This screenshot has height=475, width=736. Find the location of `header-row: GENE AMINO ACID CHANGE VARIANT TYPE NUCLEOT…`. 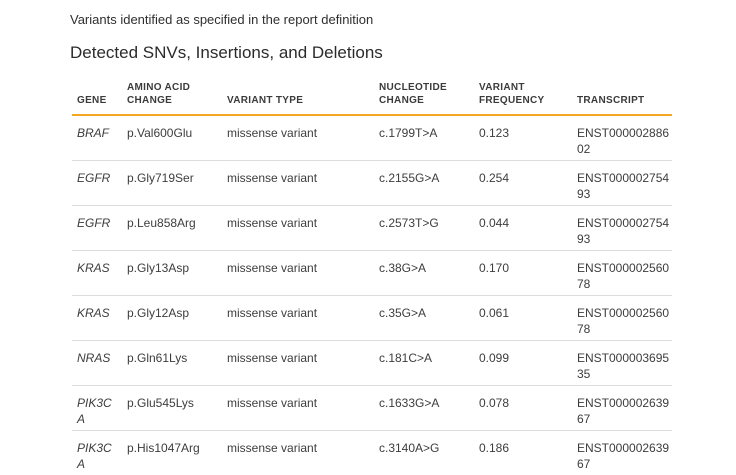

header-row: GENE AMINO ACID CHANGE VARIANT TYPE NUCLEOT… is located at coordinates (372, 97).